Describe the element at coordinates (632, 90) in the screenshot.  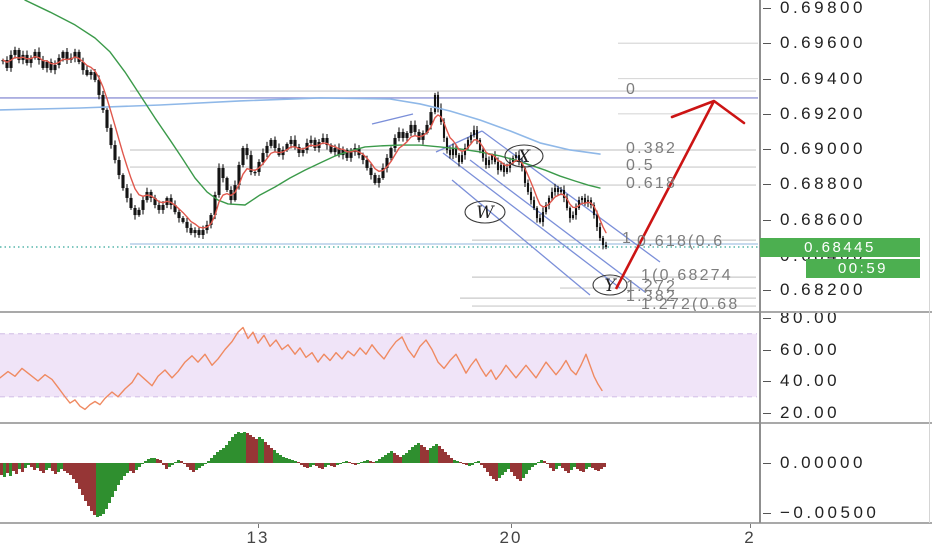
I see `fib-level-label: 0` at that location.